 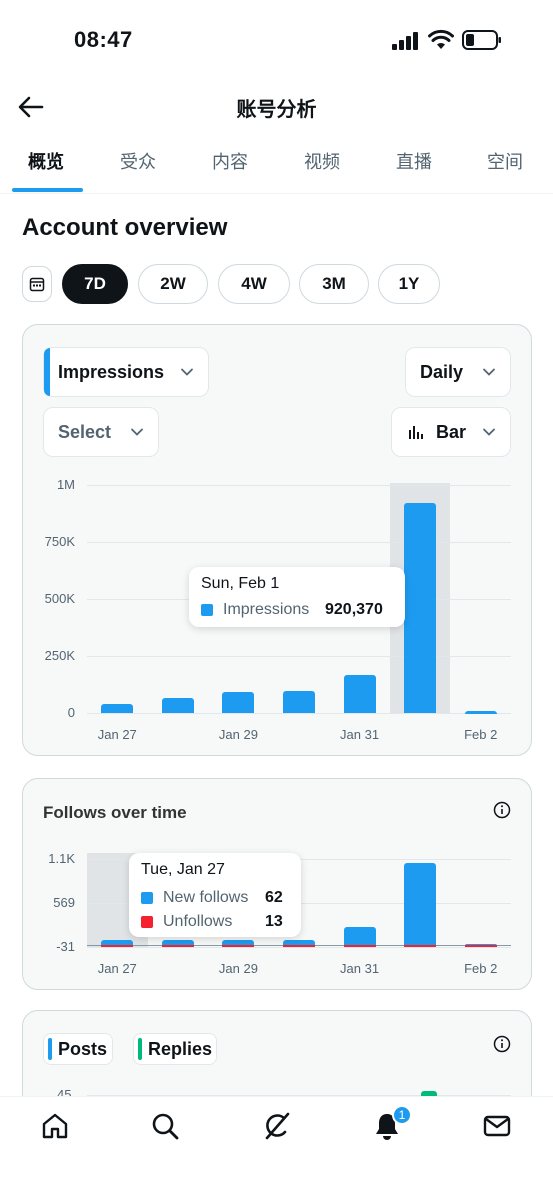 I want to click on tooltip-value: 13, so click(x=274, y=921).